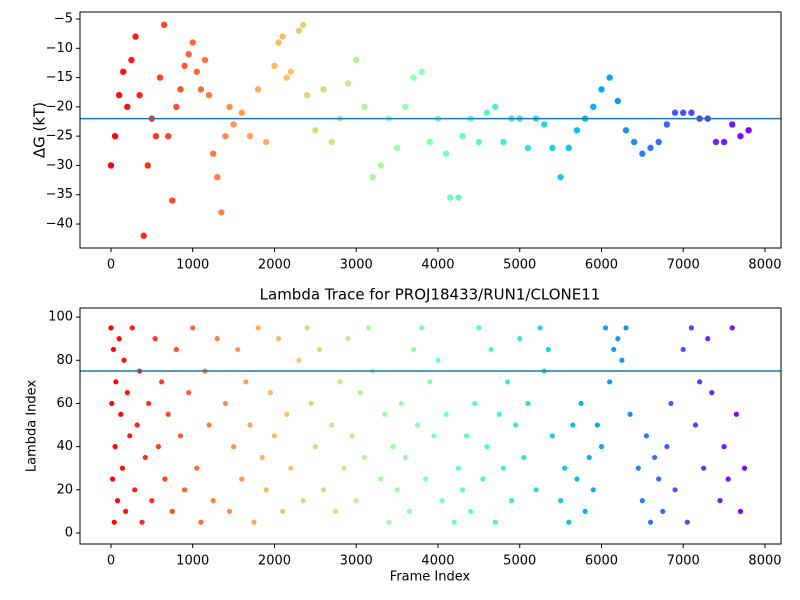 The height and width of the screenshot is (600, 800). I want to click on y-tick-label: 100, so click(60, 317).